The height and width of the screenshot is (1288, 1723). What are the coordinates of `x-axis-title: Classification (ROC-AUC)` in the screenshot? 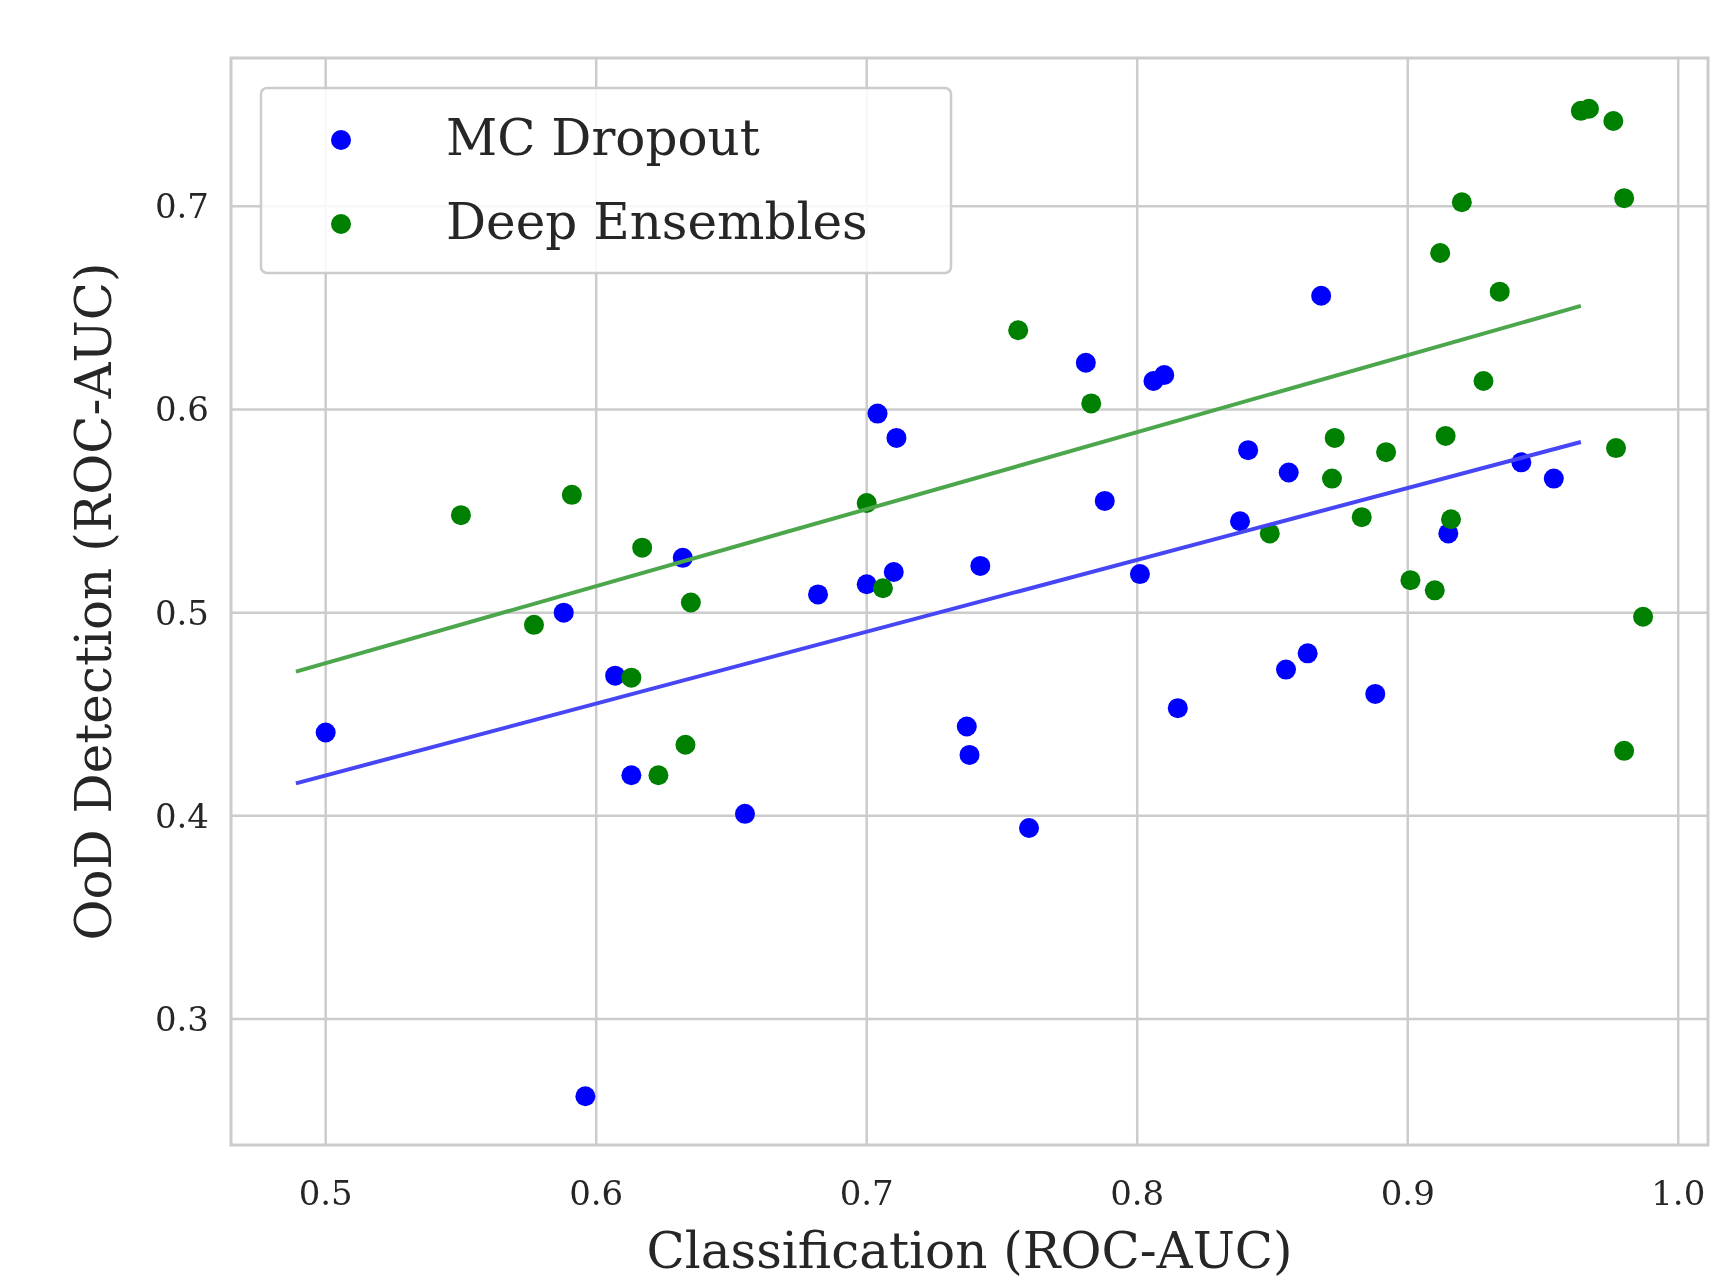 It's located at (969, 1251).